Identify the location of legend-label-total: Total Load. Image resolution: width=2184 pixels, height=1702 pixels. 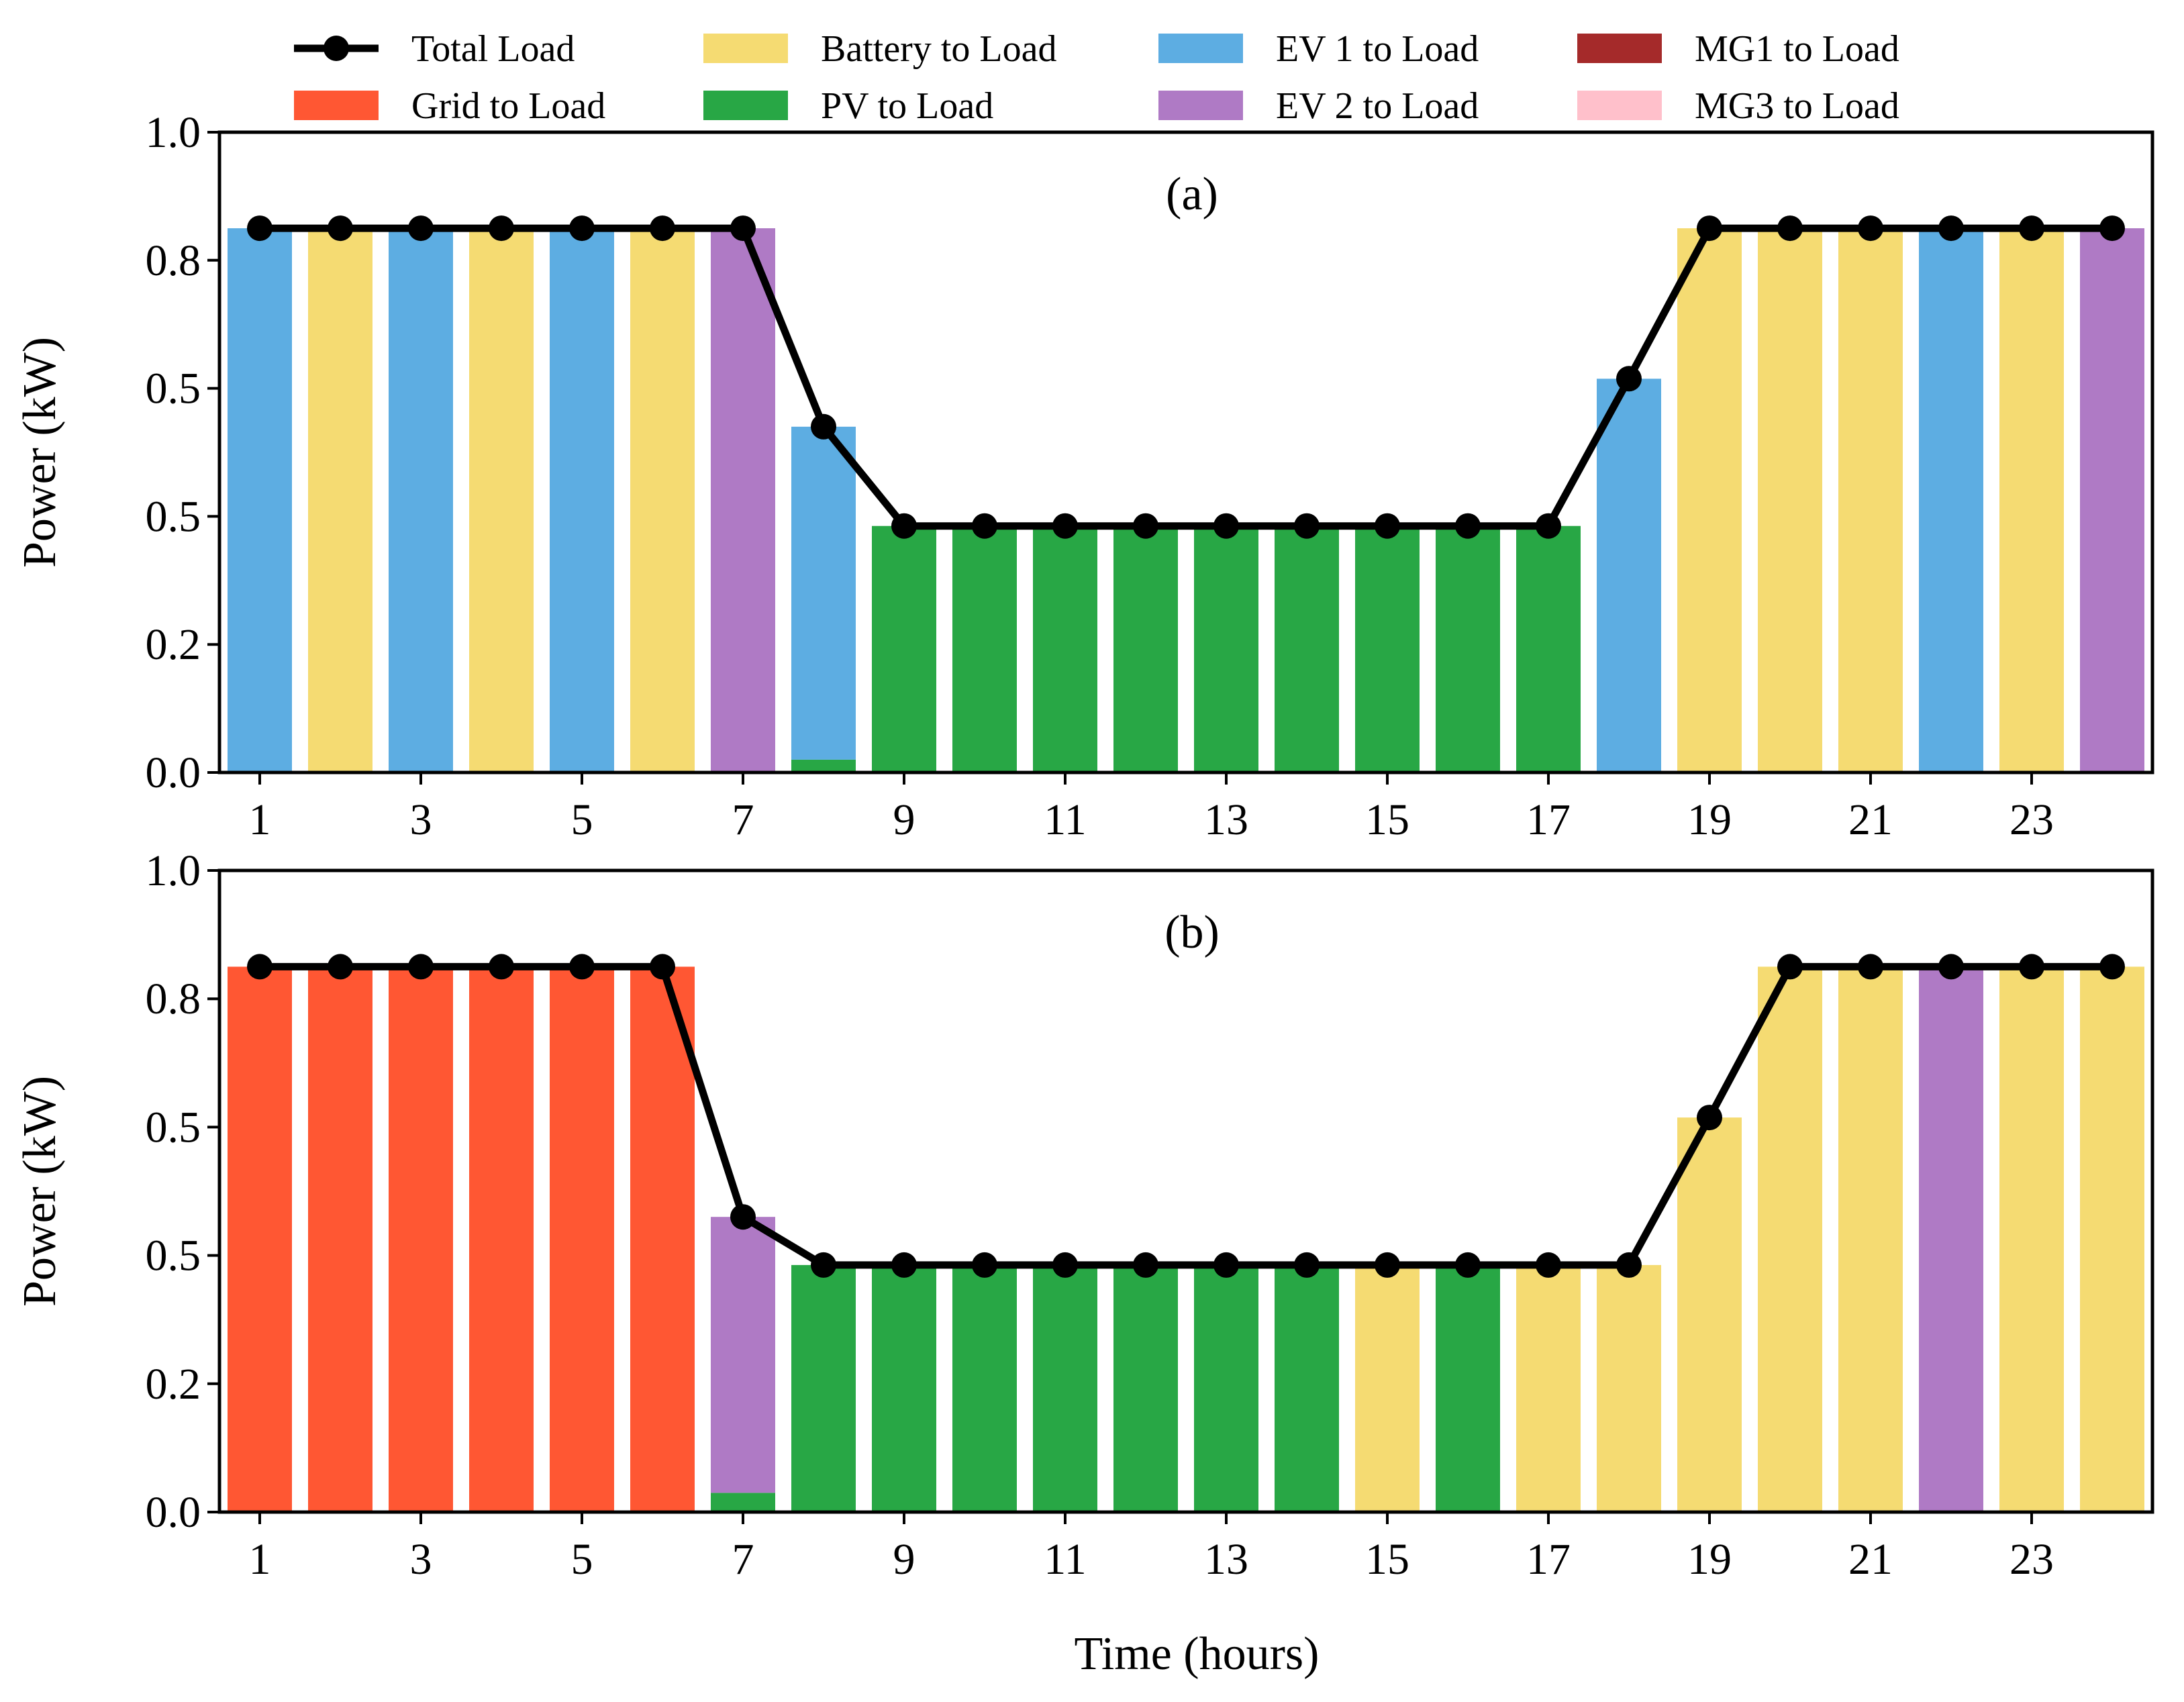
(493, 49).